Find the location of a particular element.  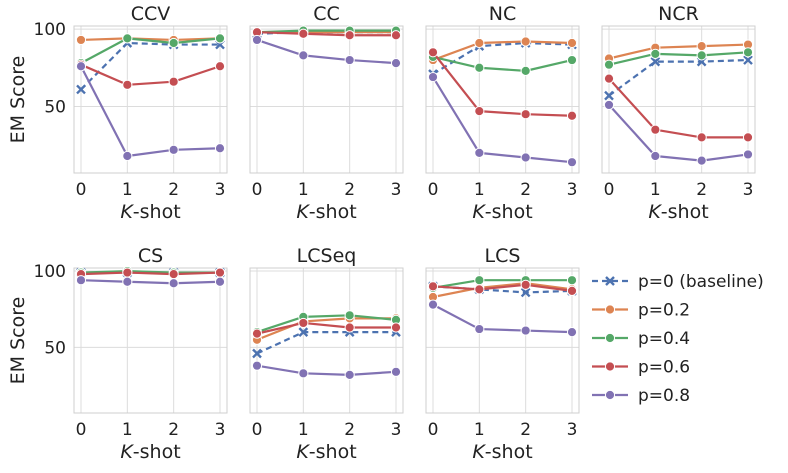

y-axis-label: EM Score is located at coordinates (18, 341).